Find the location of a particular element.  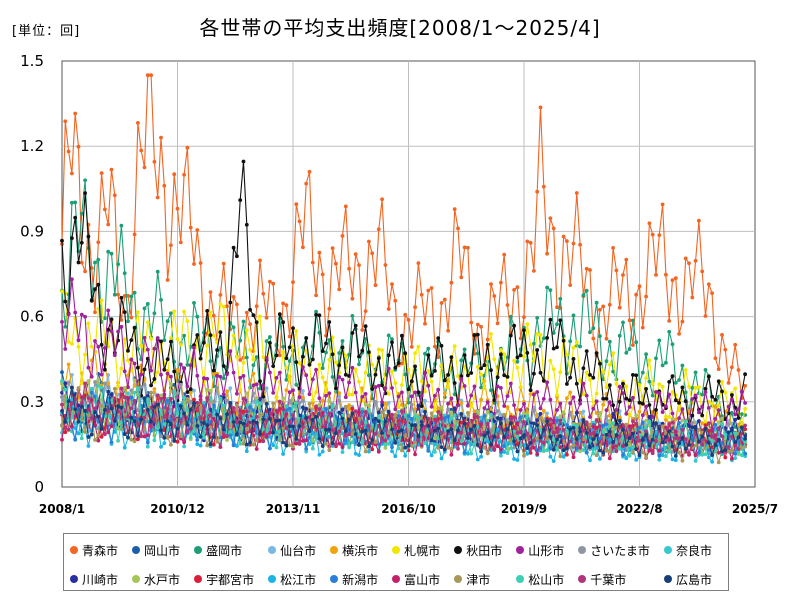

legend-item: 新潟市 is located at coordinates (360, 579).